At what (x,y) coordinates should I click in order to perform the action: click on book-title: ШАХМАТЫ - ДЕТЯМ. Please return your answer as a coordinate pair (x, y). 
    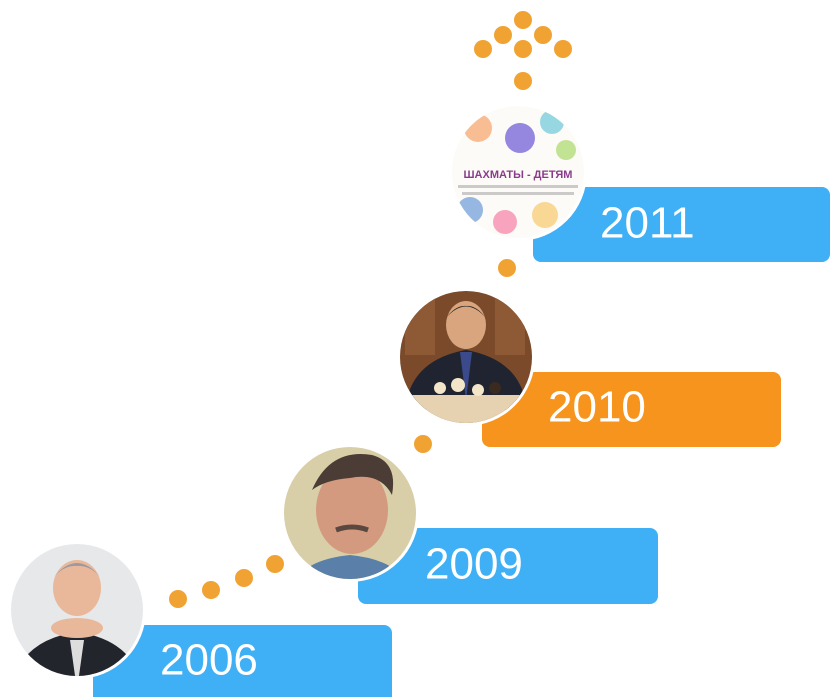
    Looking at the image, I should click on (518, 175).